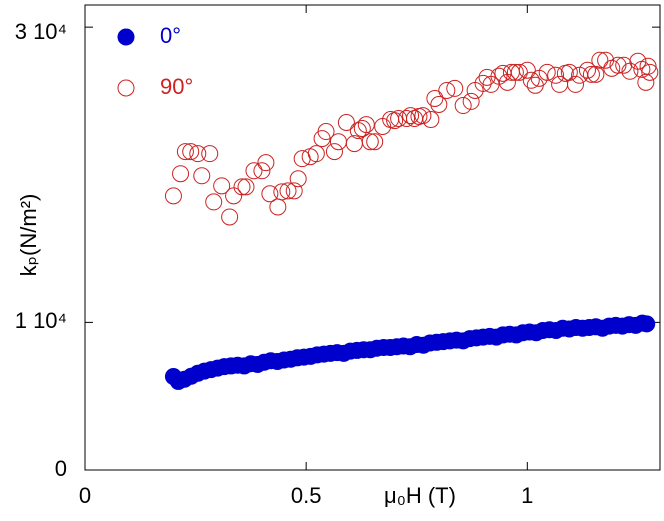 The width and height of the screenshot is (664, 521). Describe the element at coordinates (170, 35) in the screenshot. I see `legend-label: 0°` at that location.